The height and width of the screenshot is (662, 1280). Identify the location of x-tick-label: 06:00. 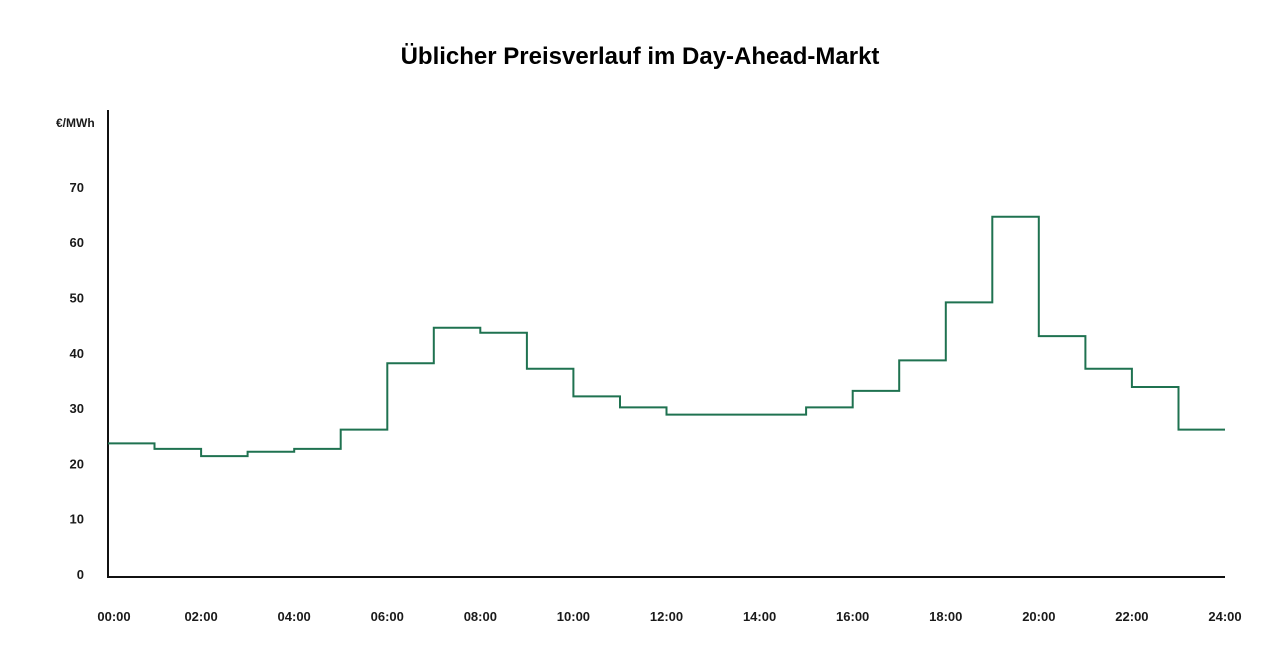
(387, 616).